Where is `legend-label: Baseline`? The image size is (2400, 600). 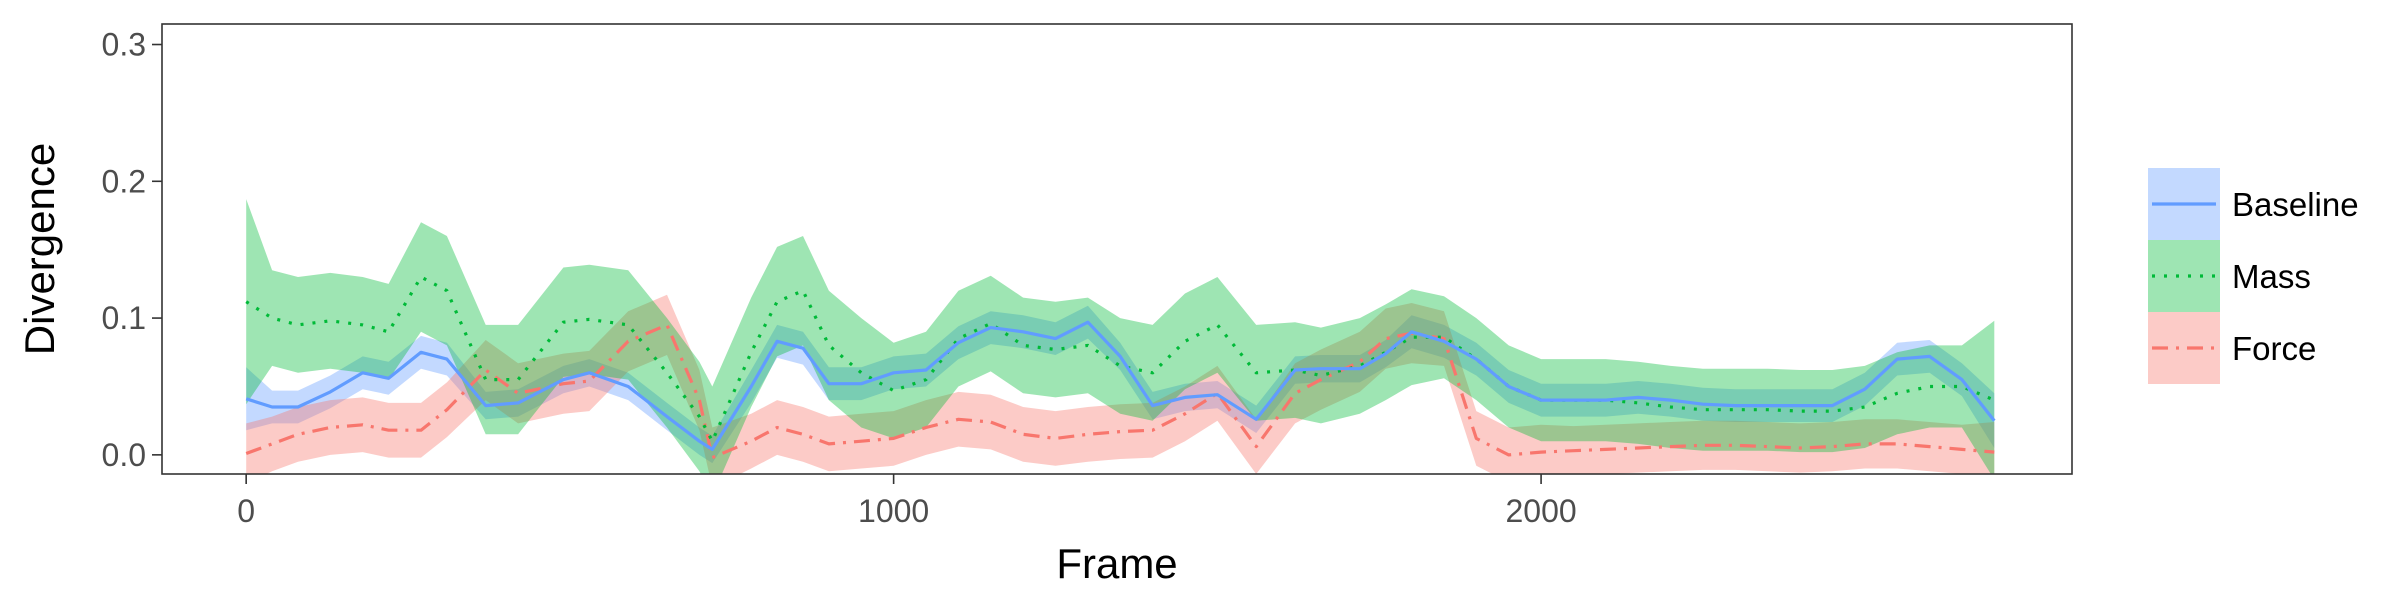
legend-label: Baseline is located at coordinates (2295, 204).